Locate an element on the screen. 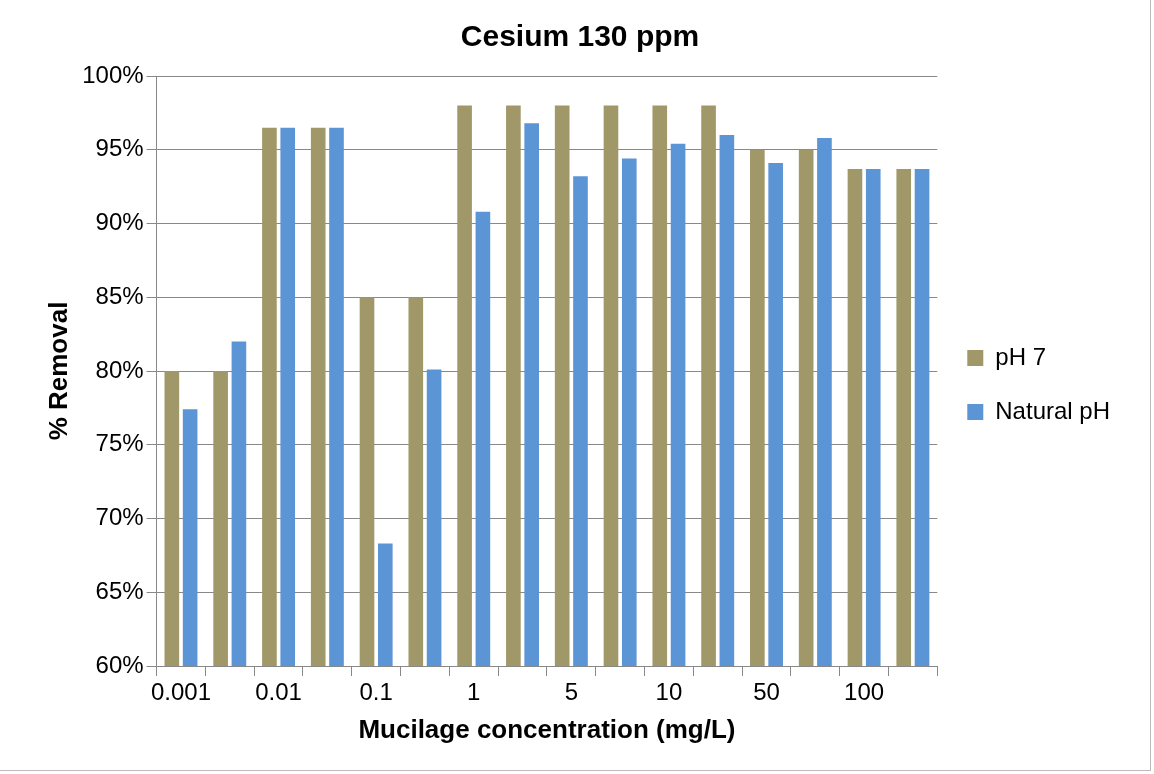 The image size is (1154, 774). y-tick-label: 60% is located at coordinates (119, 664).